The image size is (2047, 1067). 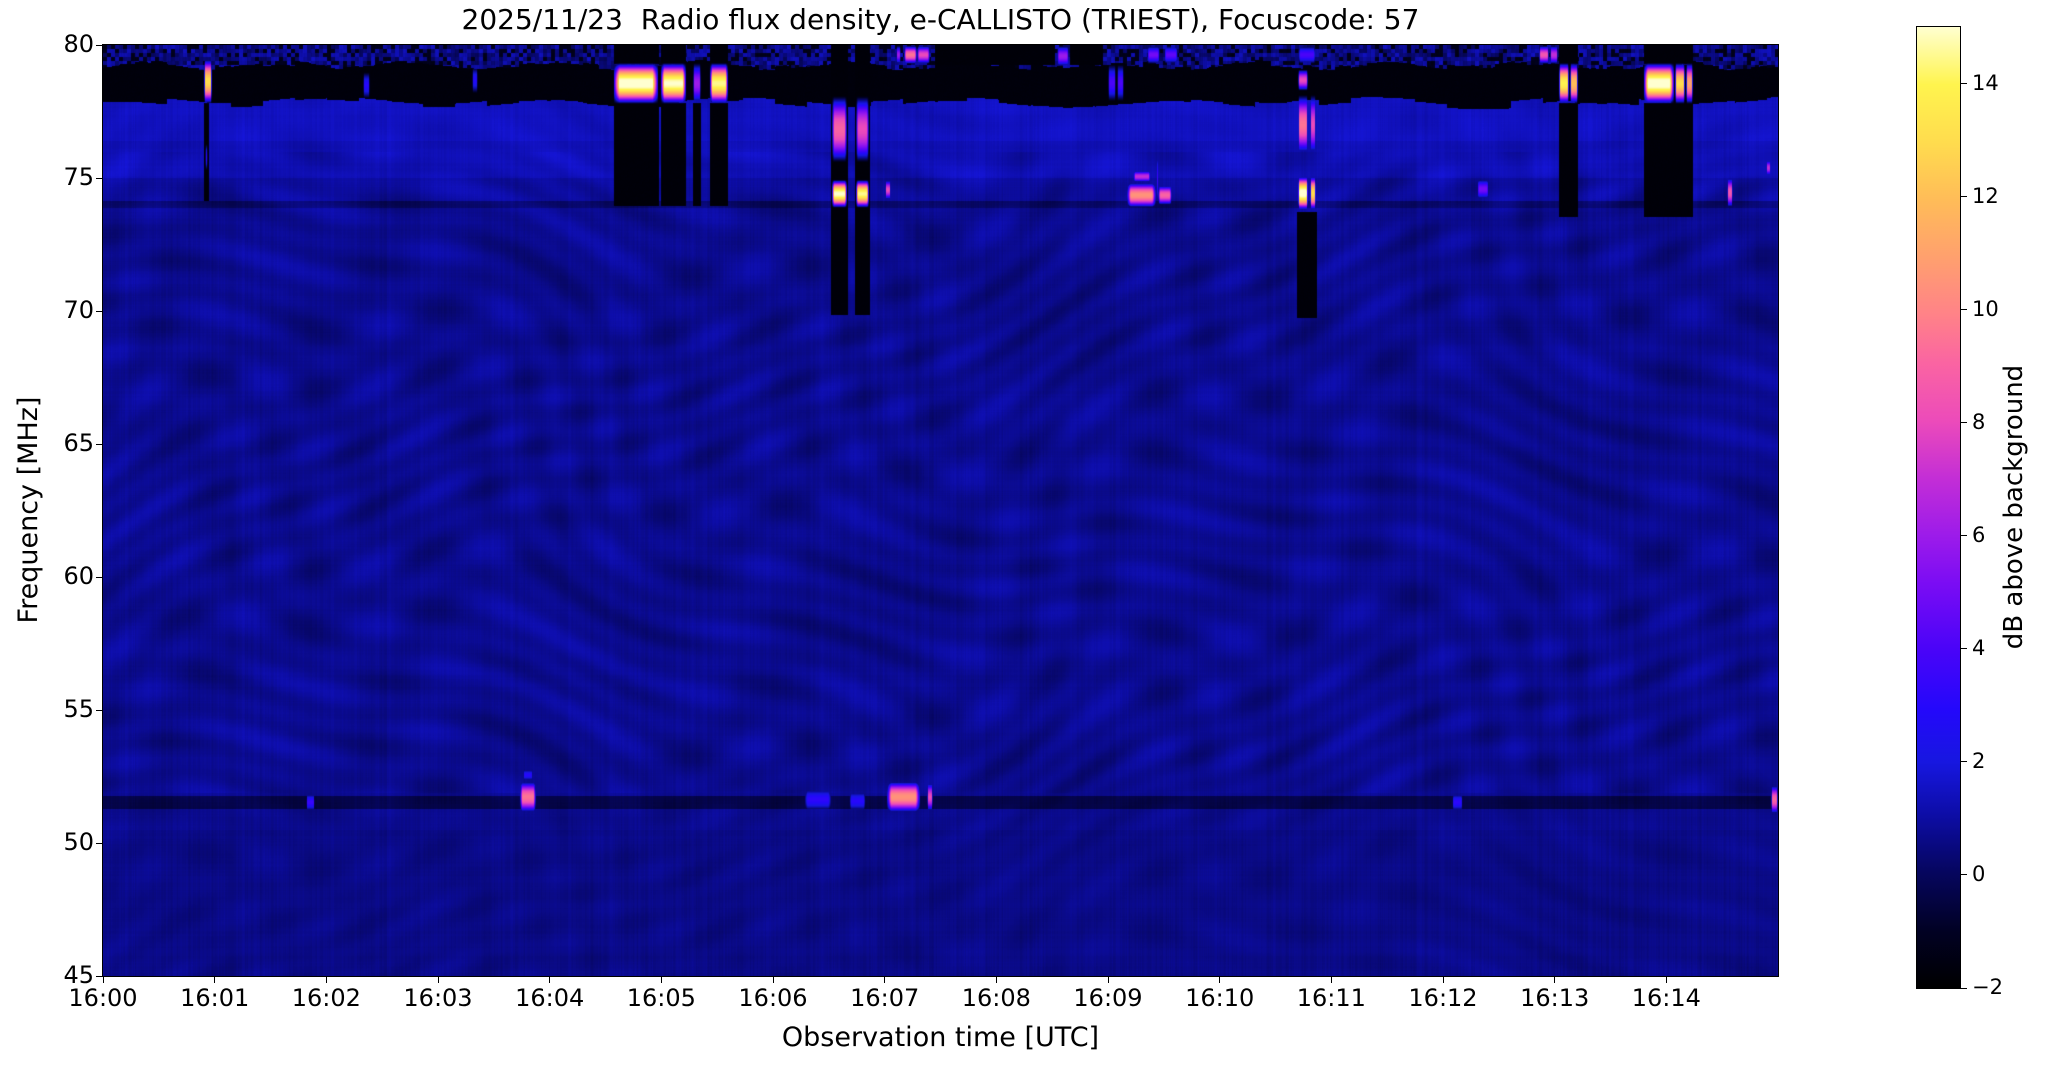 What do you see at coordinates (78, 842) in the screenshot?
I see `y-tick-label: 50` at bounding box center [78, 842].